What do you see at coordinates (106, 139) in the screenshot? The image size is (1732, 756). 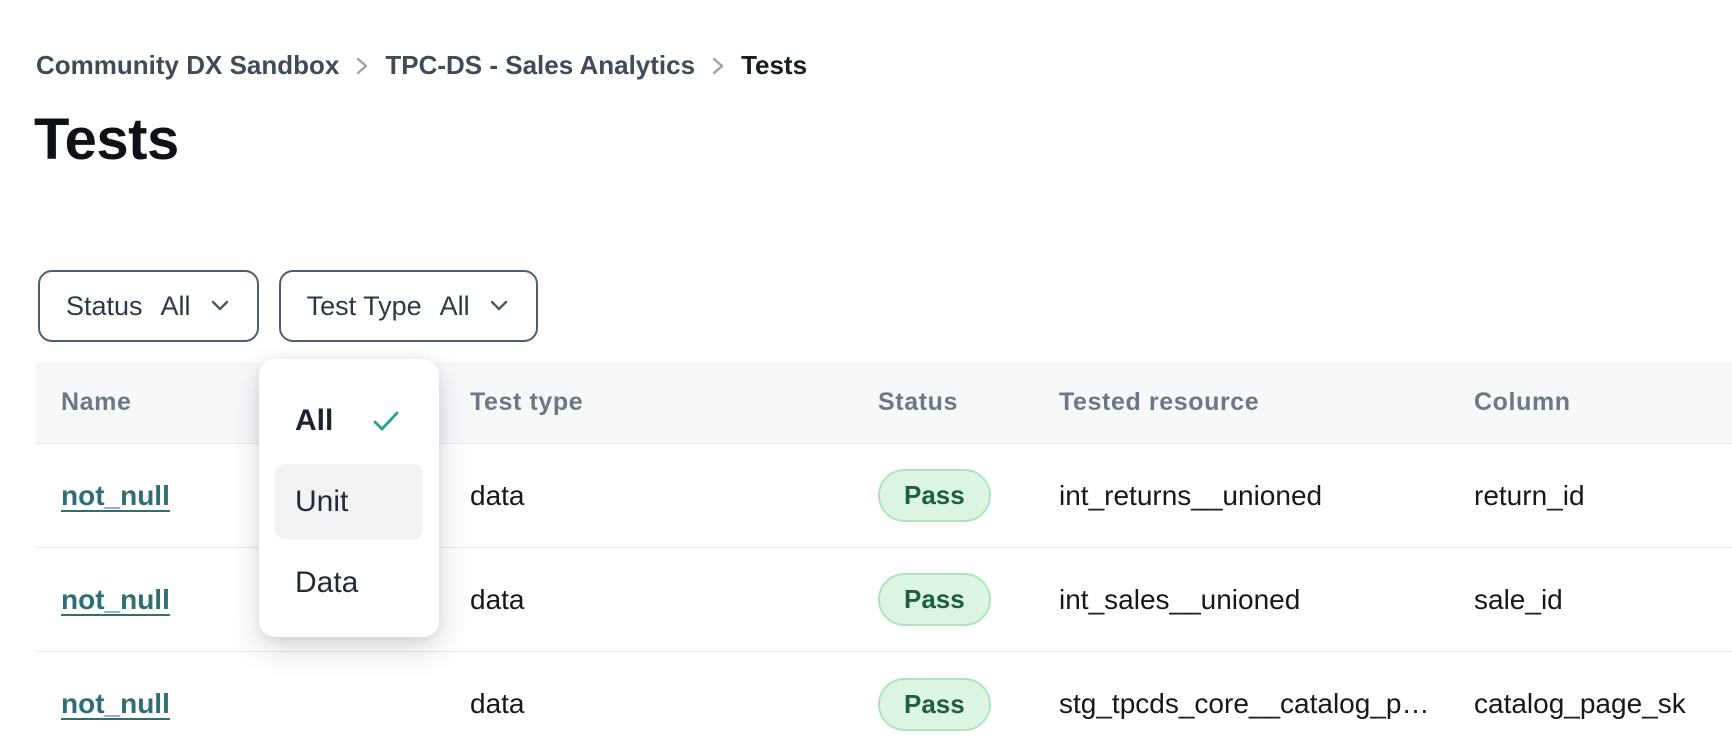 I see `page-title: Tests` at bounding box center [106, 139].